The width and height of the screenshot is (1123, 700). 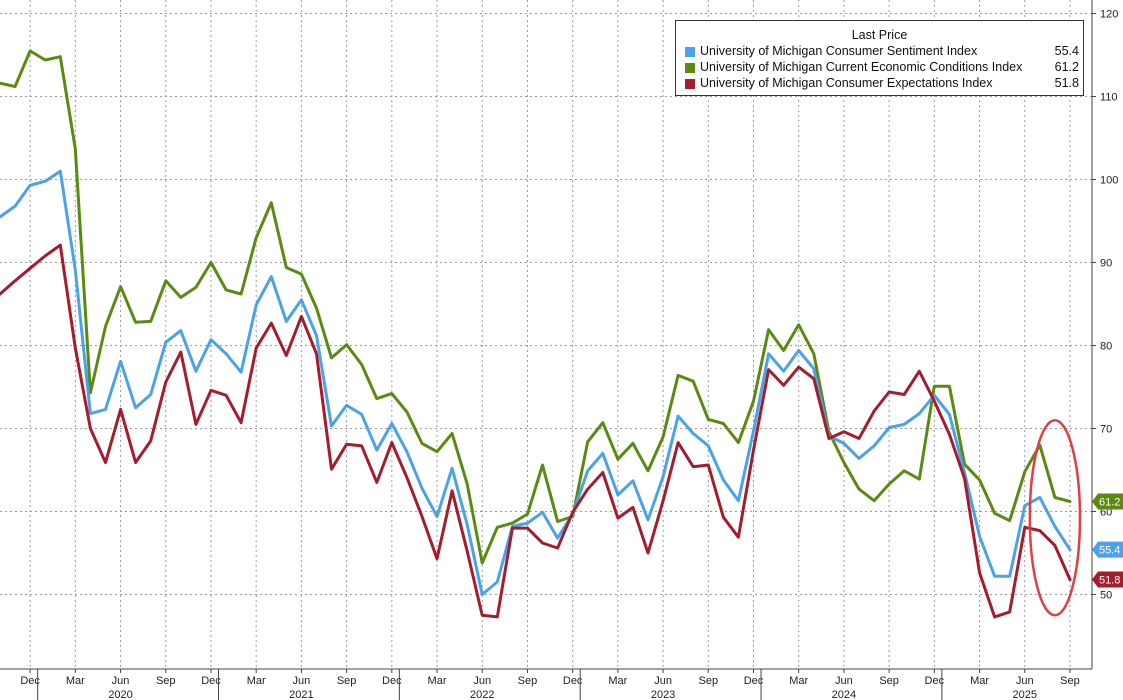 I want to click on end-tag-label: 55.4, so click(x=1109, y=551).